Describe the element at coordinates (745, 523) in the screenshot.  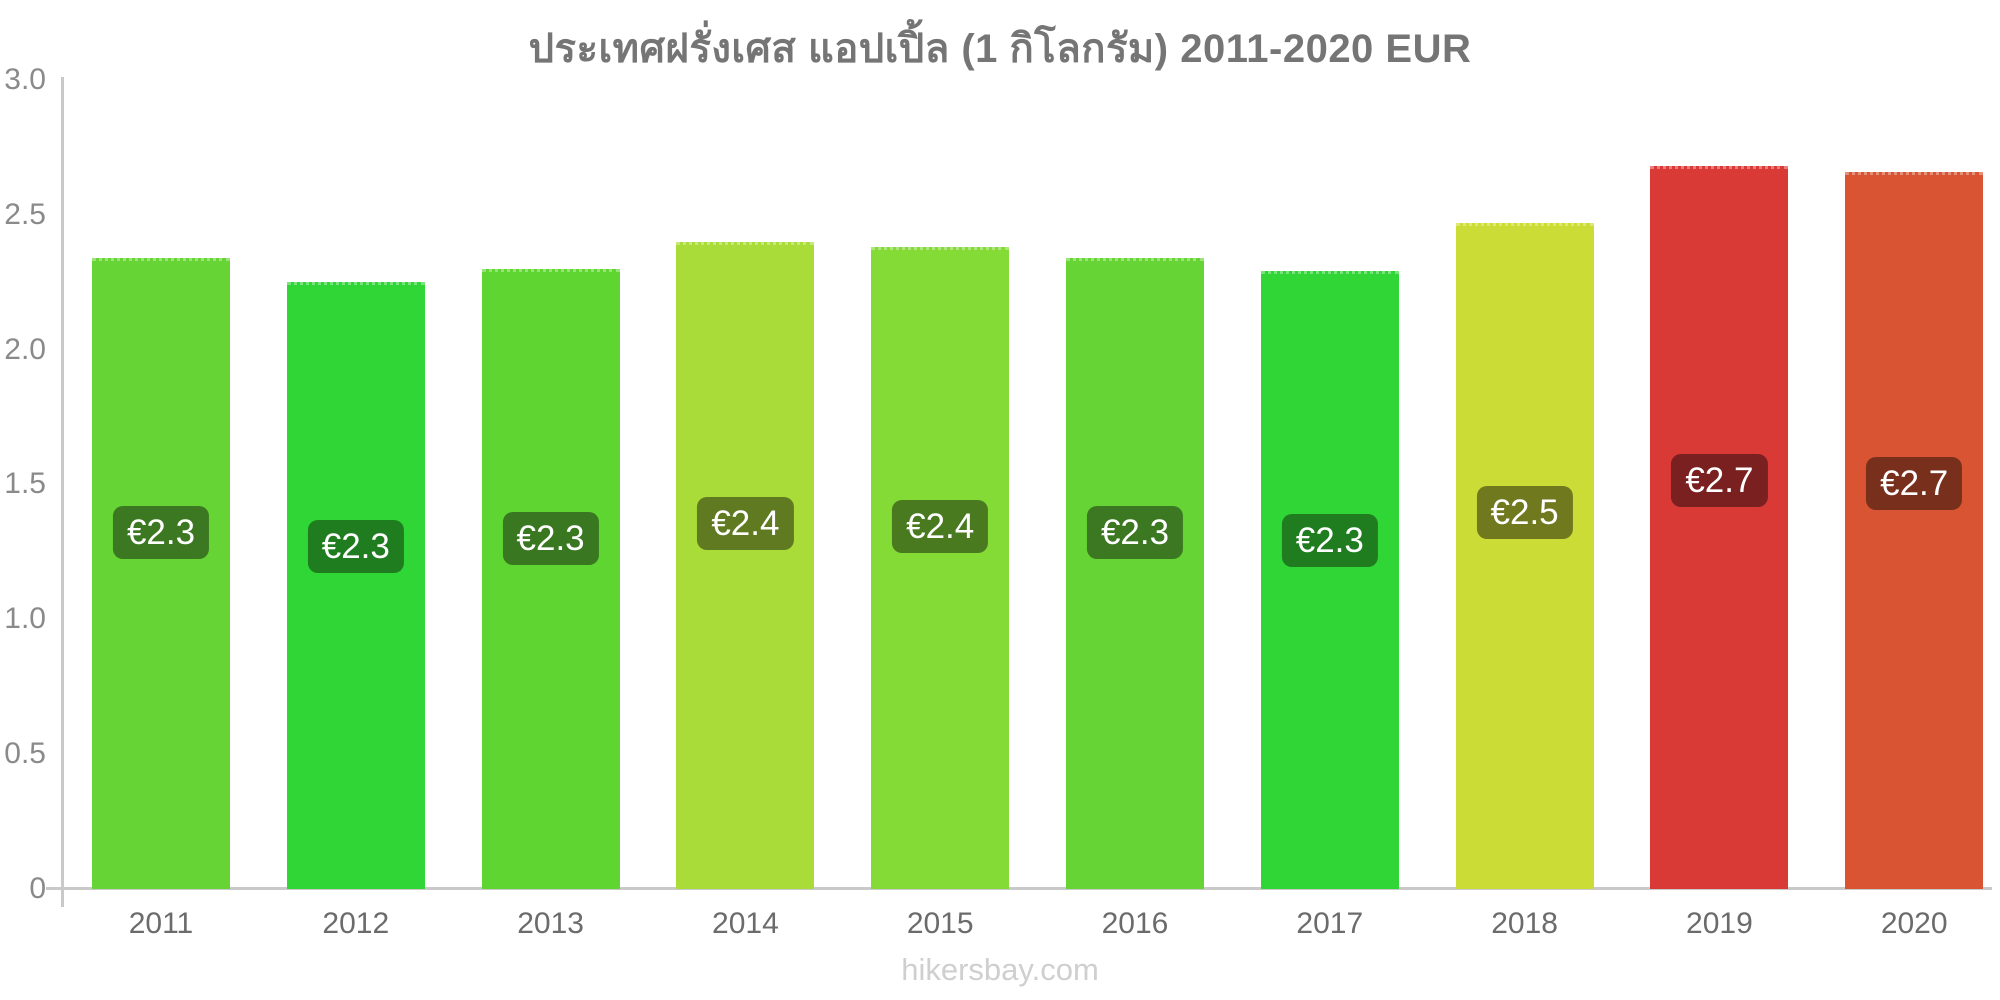
I see `bar-value-badge-2014: €2.4` at that location.